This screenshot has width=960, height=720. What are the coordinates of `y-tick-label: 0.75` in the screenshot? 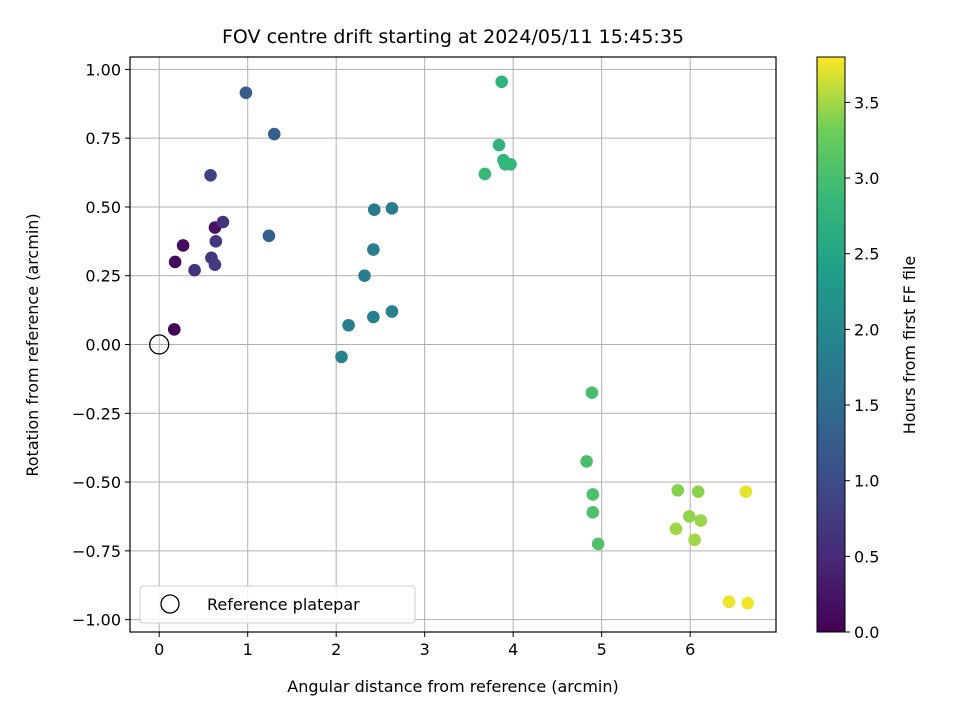 It's located at (103, 138).